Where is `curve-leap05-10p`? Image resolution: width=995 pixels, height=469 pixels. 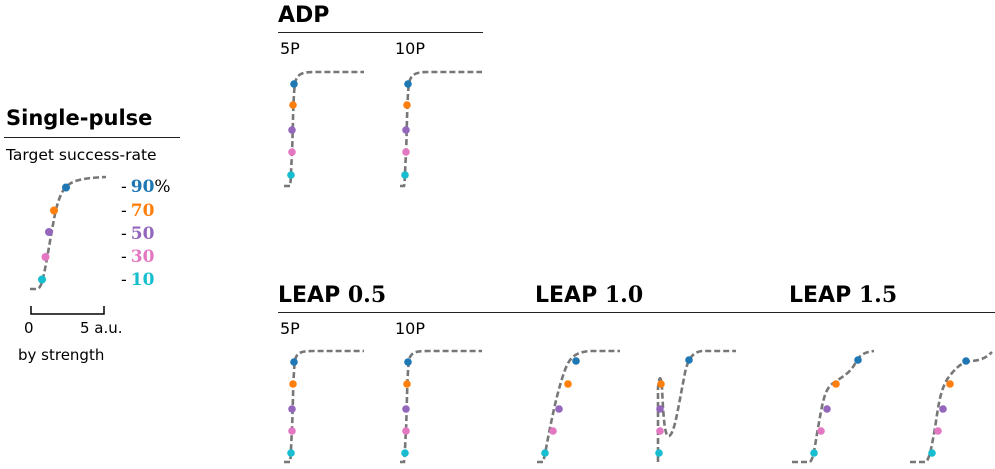
curve-leap05-10p is located at coordinates (441, 406).